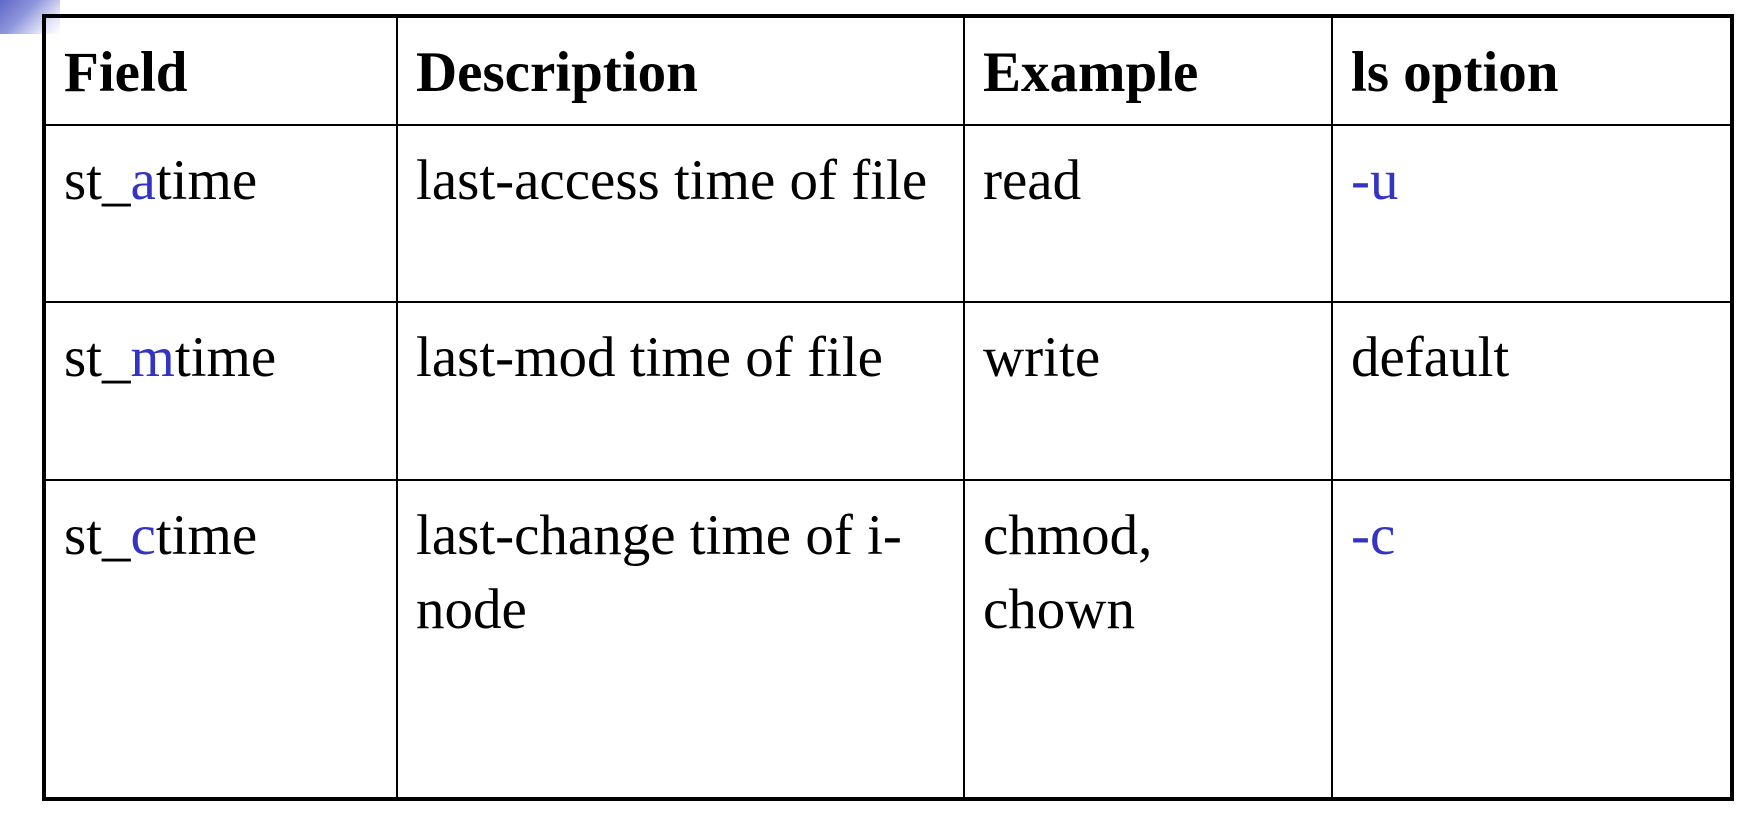 This screenshot has width=1752, height=828. I want to click on header-field: Field, so click(220, 70).